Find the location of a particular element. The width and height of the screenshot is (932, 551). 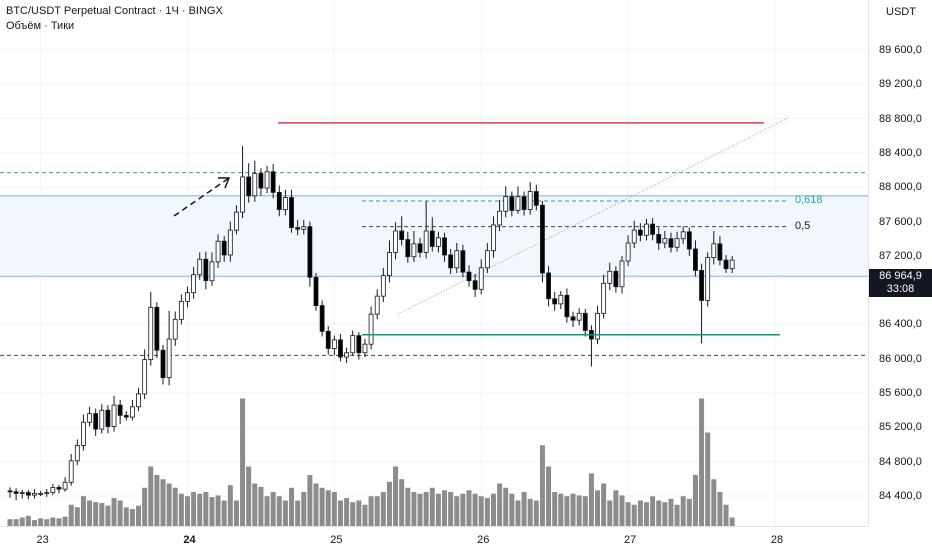

price-tick-label: 88 800,0 is located at coordinates (900, 118).